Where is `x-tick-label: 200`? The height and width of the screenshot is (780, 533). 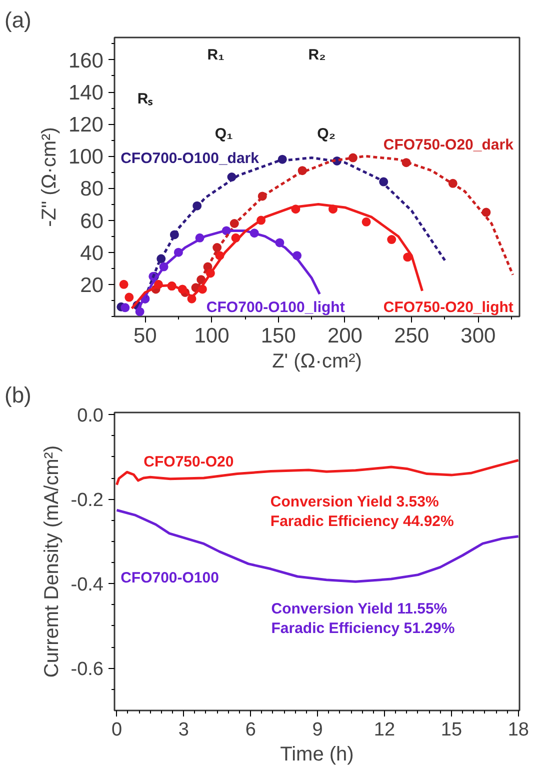
x-tick-label: 200 is located at coordinates (345, 336).